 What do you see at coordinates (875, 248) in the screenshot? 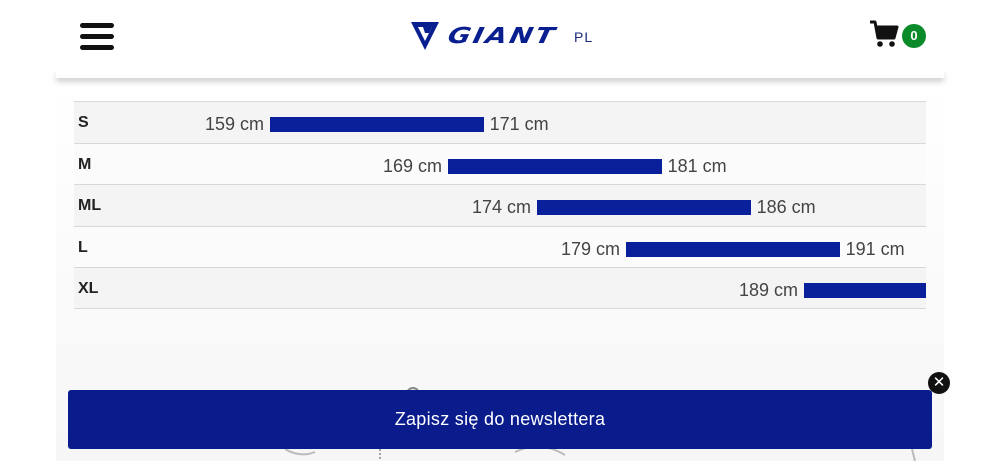
I see `range-max-label: 191 cm` at bounding box center [875, 248].